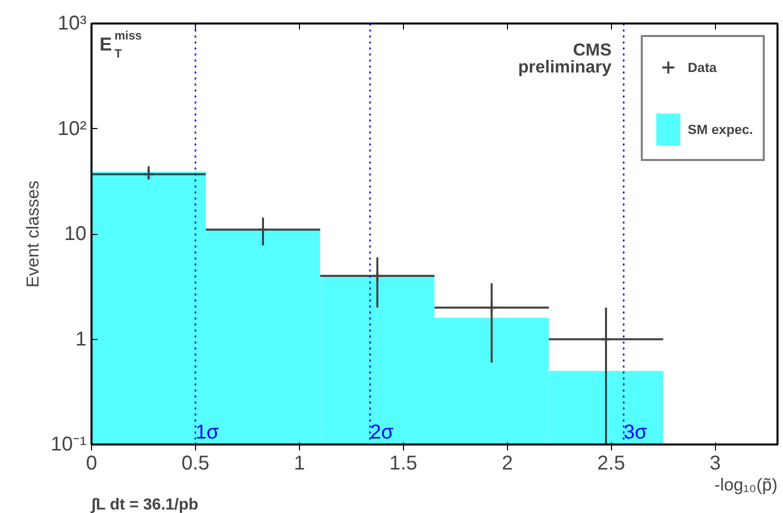  What do you see at coordinates (720, 129) in the screenshot?
I see `legend-label: SM expec.` at bounding box center [720, 129].